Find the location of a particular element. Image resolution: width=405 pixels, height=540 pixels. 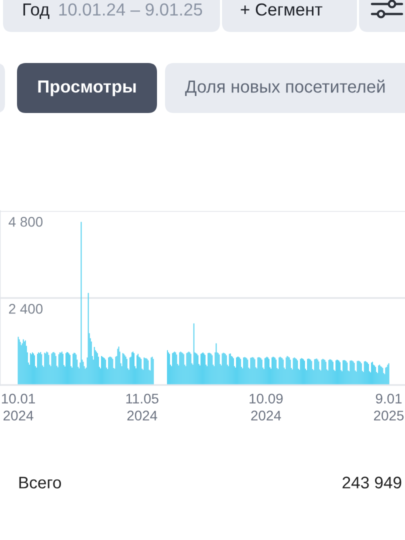

text: 10.01.24 – 9.01.25 is located at coordinates (130, 9).